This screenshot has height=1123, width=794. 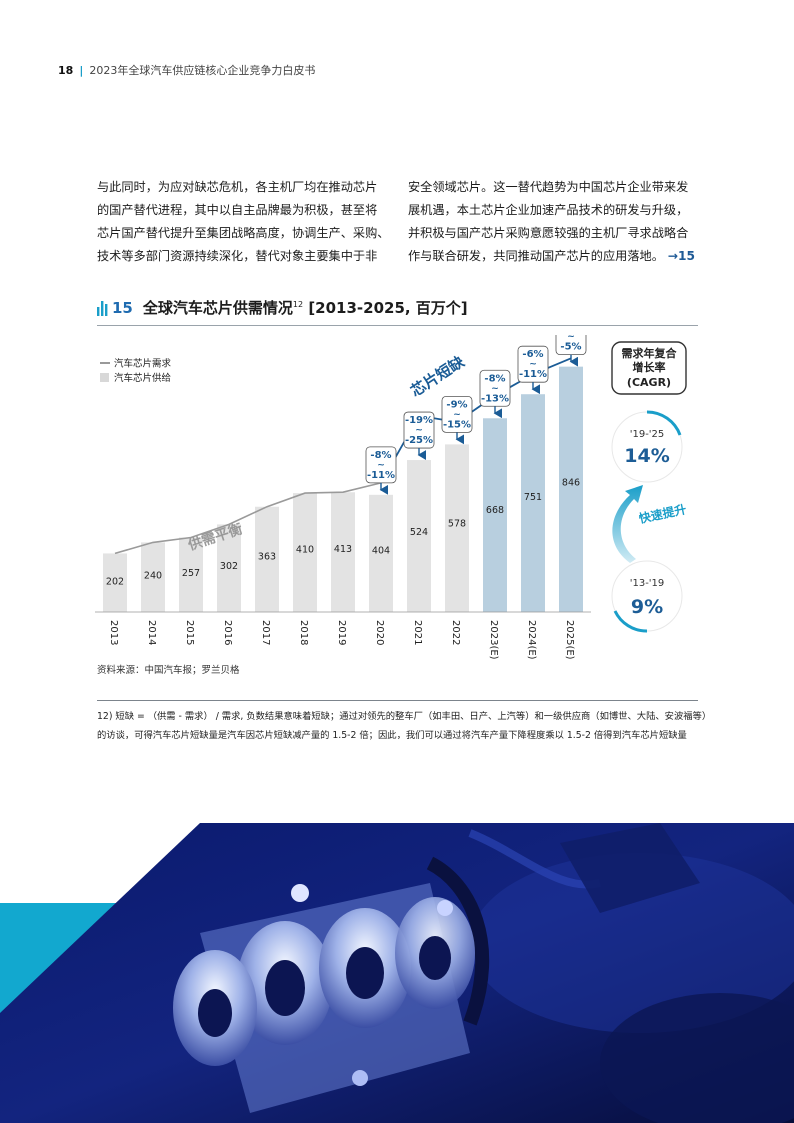 What do you see at coordinates (388, 308) in the screenshot?
I see `figure-title-suffix: [2013-2025, 百万个]` at bounding box center [388, 308].